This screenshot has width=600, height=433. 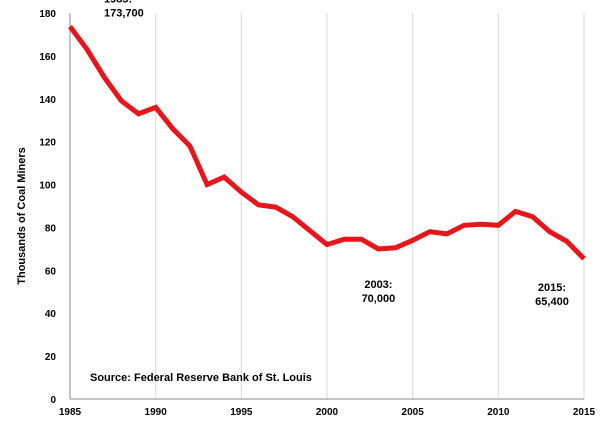 What do you see at coordinates (47, 207) in the screenshot?
I see `y-tick-labels: 0 20 40 60 80 100 120 140 160 180` at bounding box center [47, 207].